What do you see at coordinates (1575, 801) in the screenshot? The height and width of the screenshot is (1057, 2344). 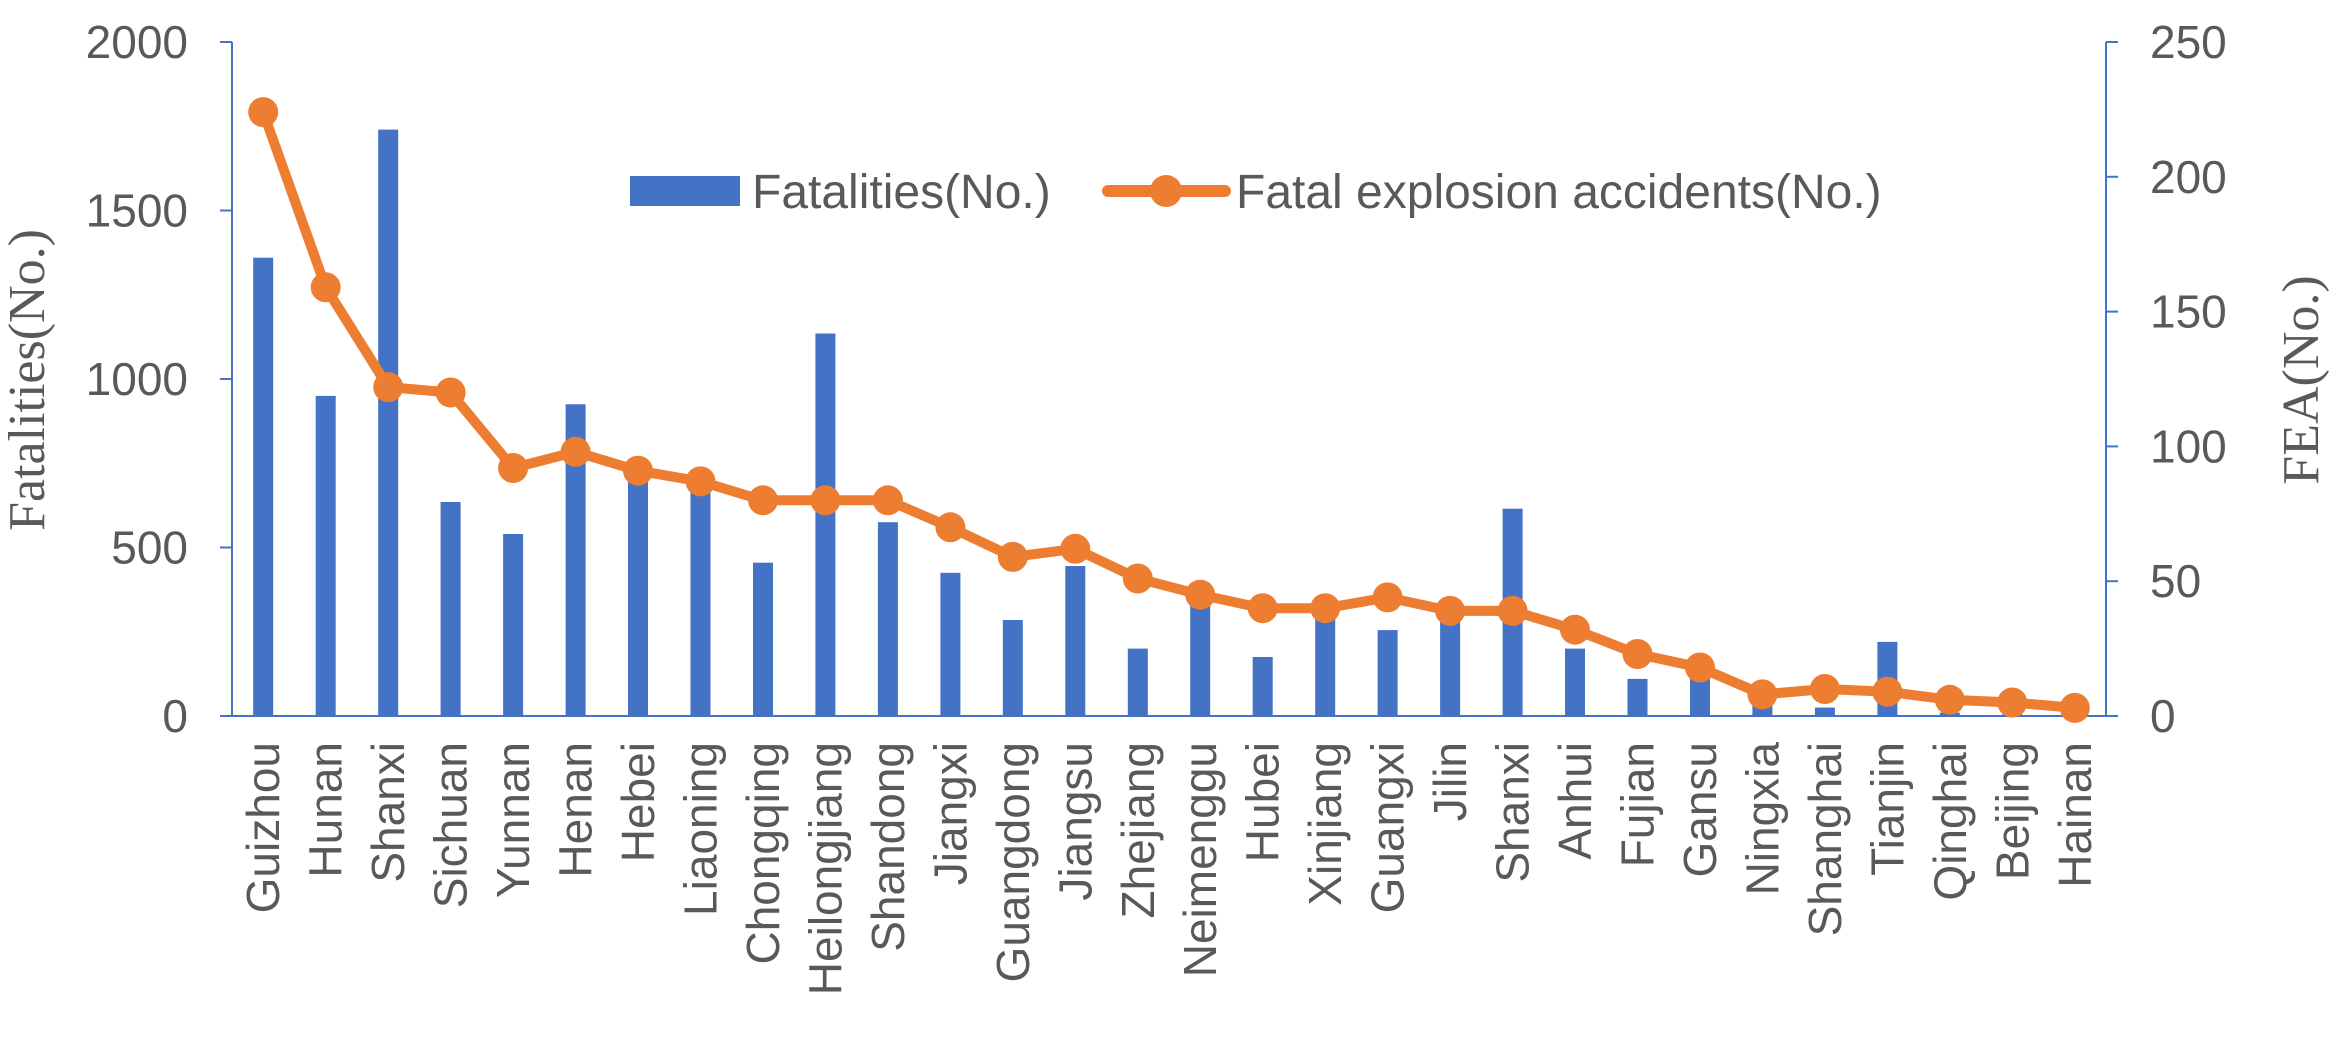 I see `category-label: Anhui` at bounding box center [1575, 801].